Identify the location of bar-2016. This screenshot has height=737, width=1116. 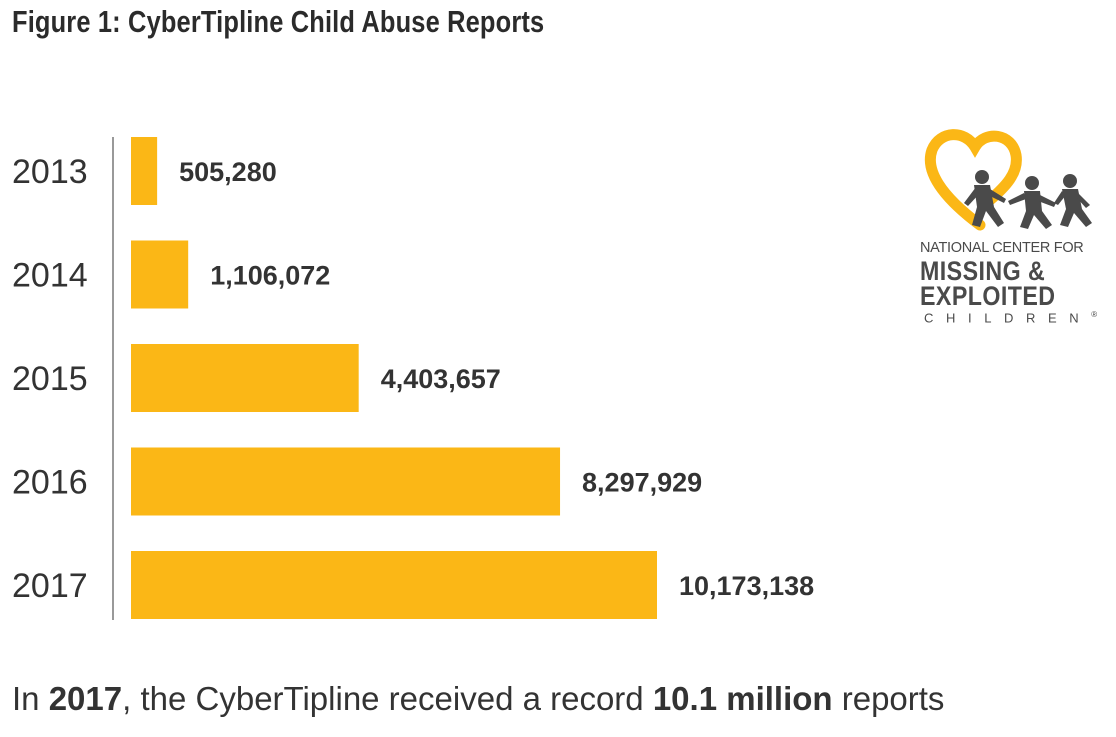
(346, 481).